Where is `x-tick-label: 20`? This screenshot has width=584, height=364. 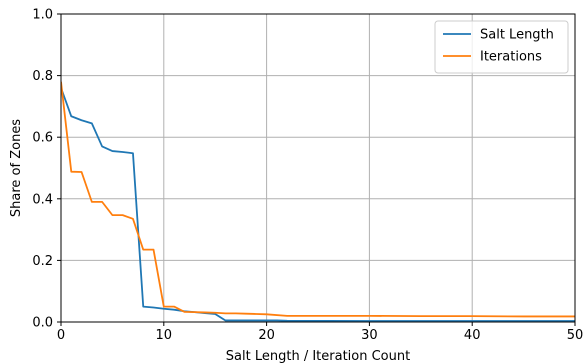
x-tick-label: 20 is located at coordinates (266, 335).